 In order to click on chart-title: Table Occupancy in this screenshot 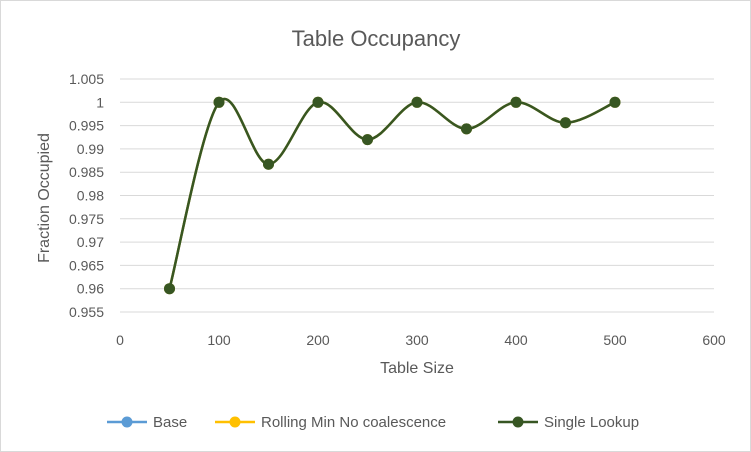, I will do `click(376, 38)`.